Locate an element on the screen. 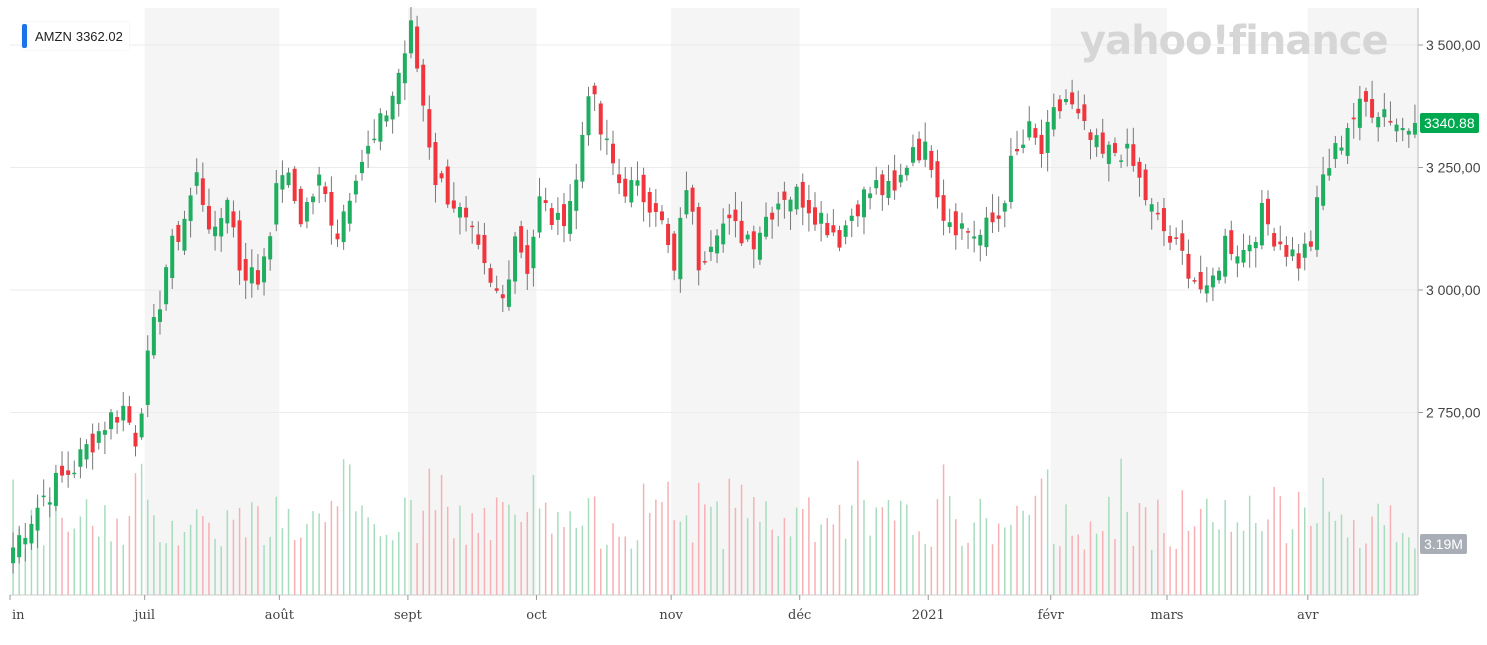  x-tick-label: avr is located at coordinates (1308, 615).